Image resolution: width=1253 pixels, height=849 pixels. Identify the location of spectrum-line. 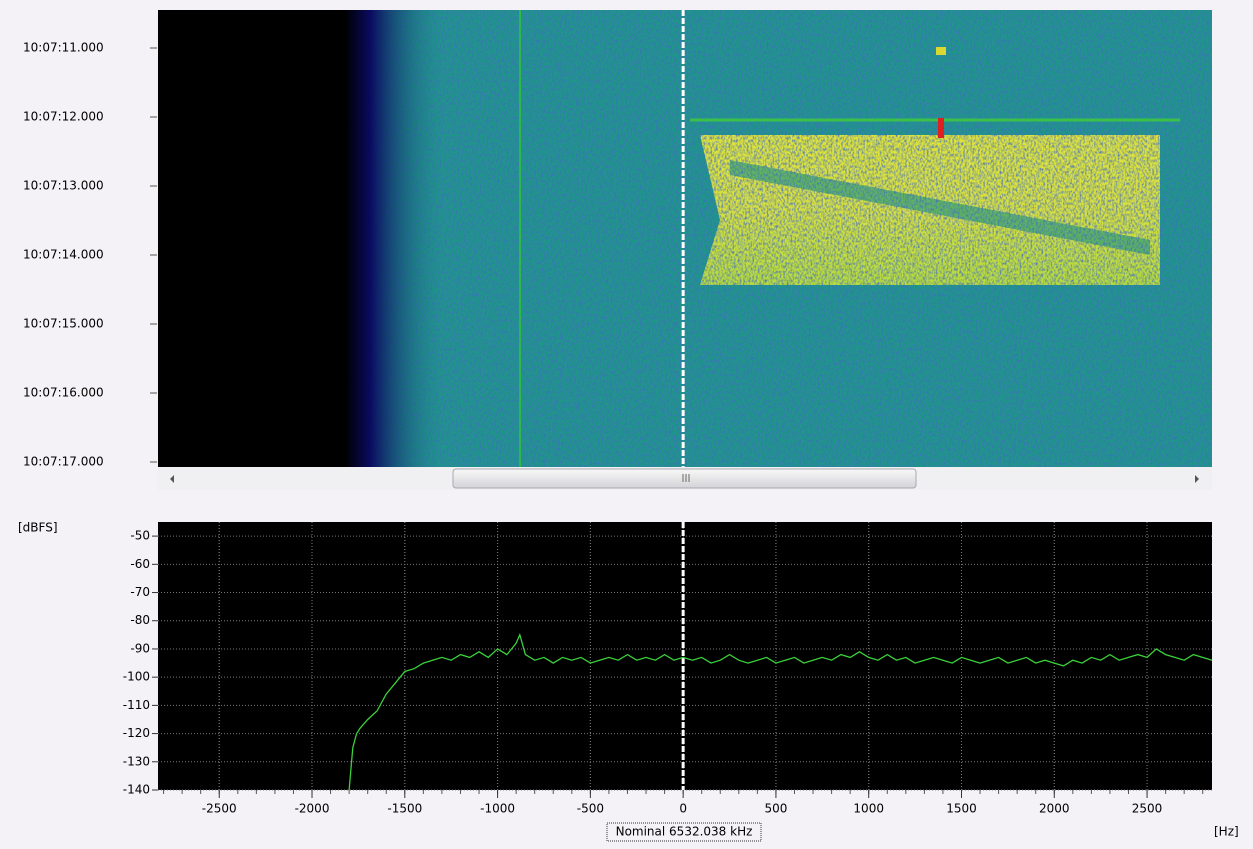
(780, 711).